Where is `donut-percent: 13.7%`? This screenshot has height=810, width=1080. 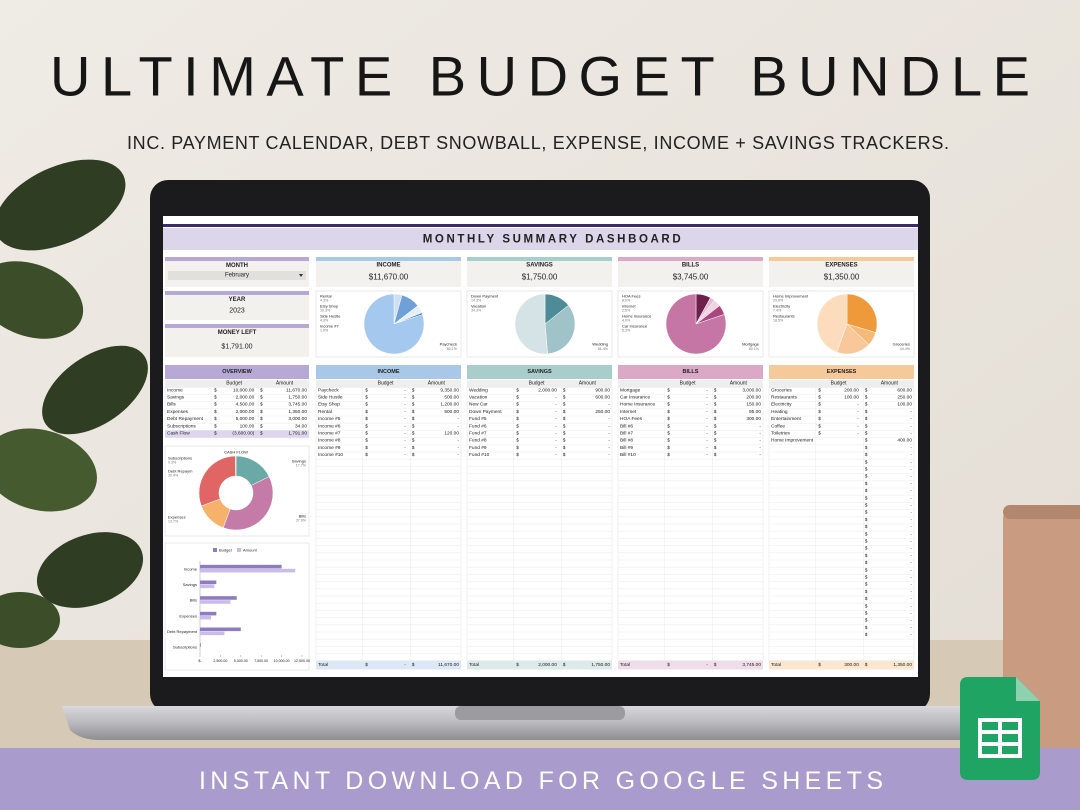 donut-percent: 13.7% is located at coordinates (173, 522).